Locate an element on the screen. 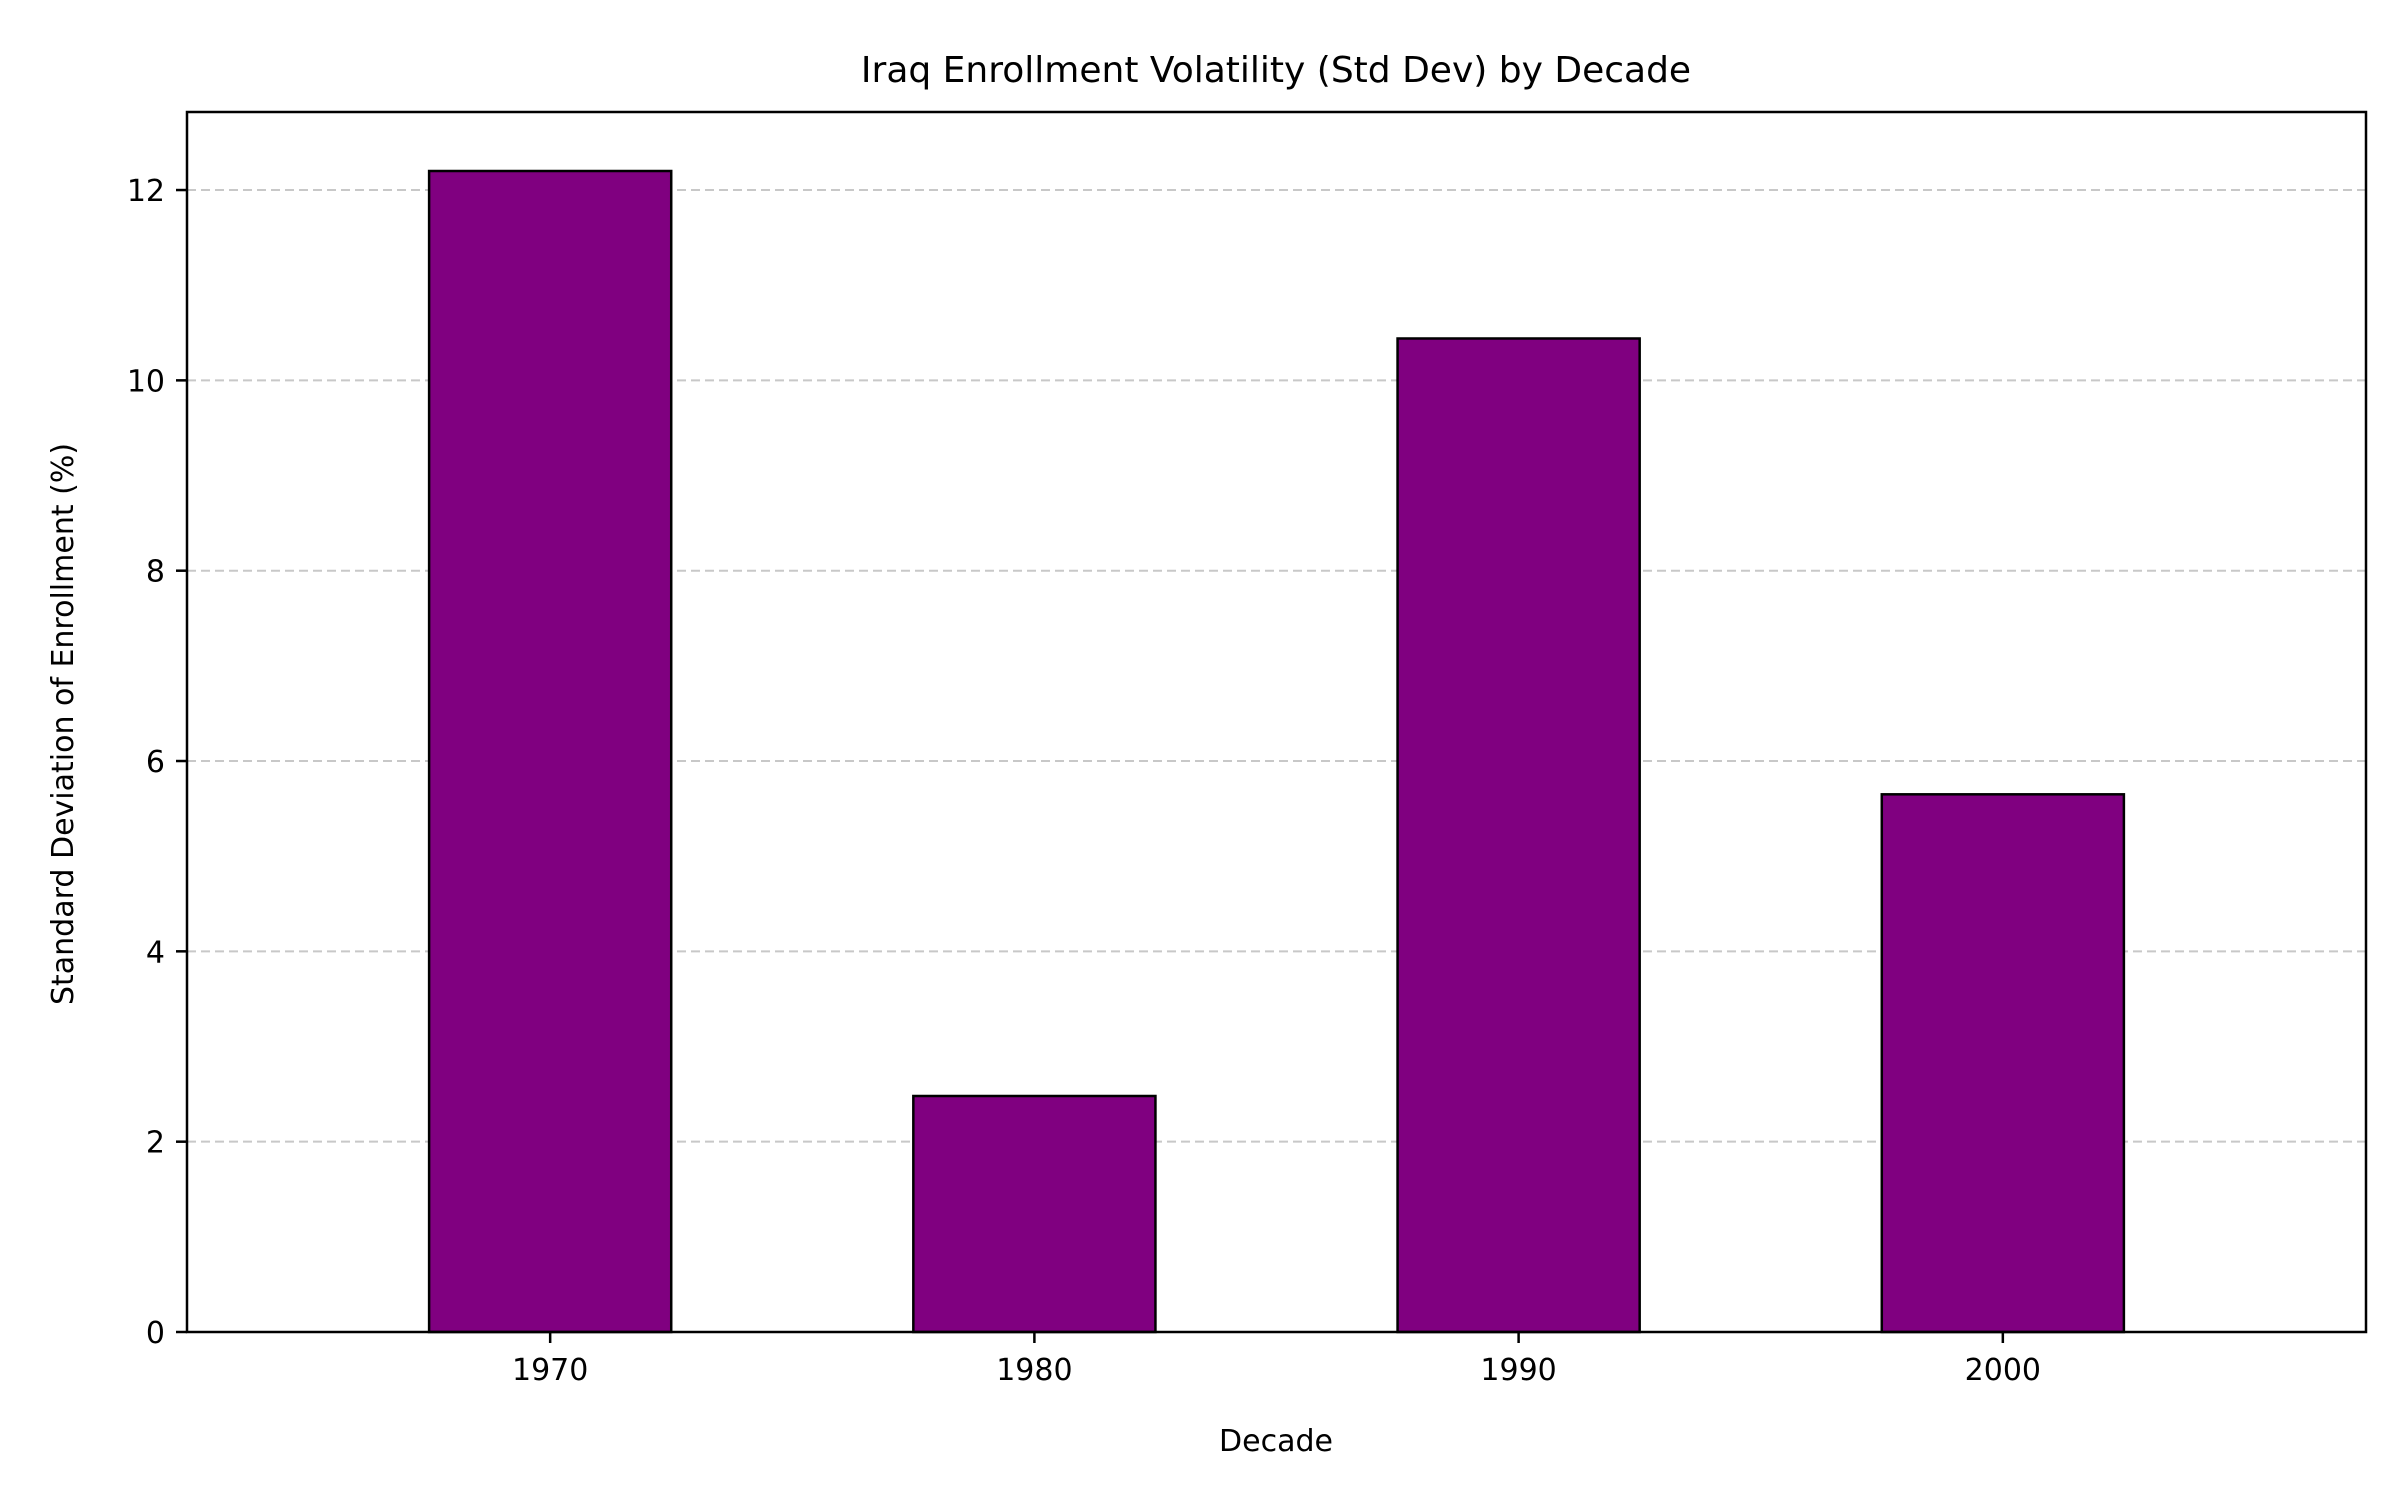  y-tick-label: 6 is located at coordinates (155, 762).